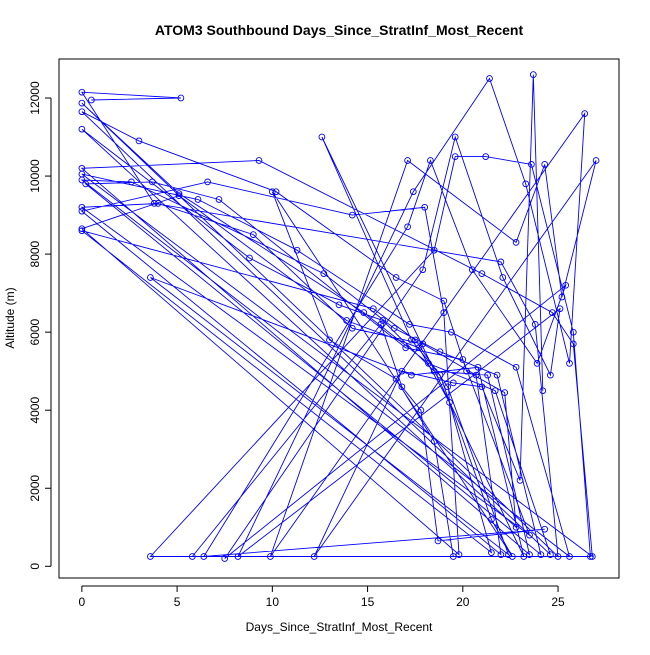 This screenshot has width=650, height=655. What do you see at coordinates (558, 602) in the screenshot?
I see `x-tick-label: 25` at bounding box center [558, 602].